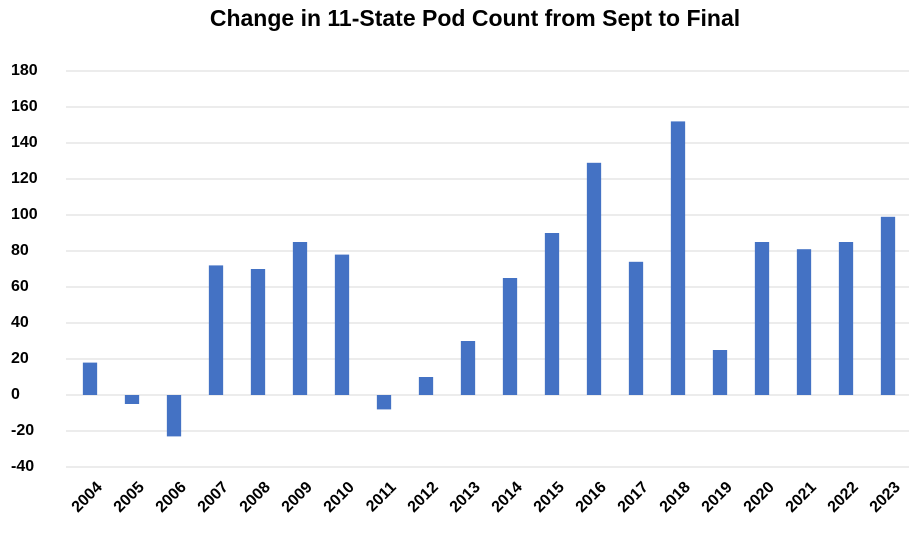 The image size is (914, 533). What do you see at coordinates (24, 142) in the screenshot?
I see `y-tick-label: 140` at bounding box center [24, 142].